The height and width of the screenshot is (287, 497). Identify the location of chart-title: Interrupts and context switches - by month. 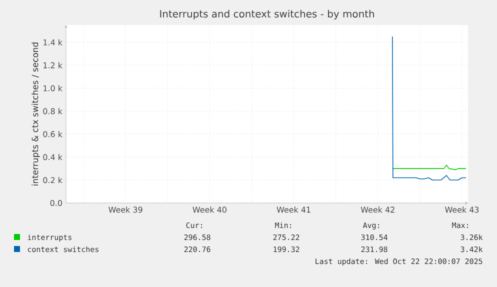
(267, 15).